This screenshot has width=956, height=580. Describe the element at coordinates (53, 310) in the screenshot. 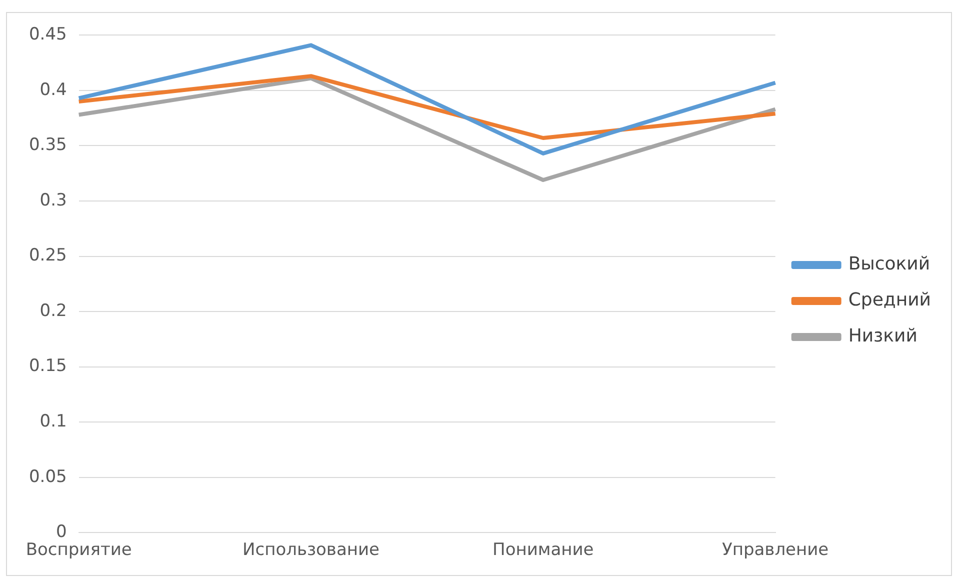

I see `y-tick-label: 0.2` at that location.